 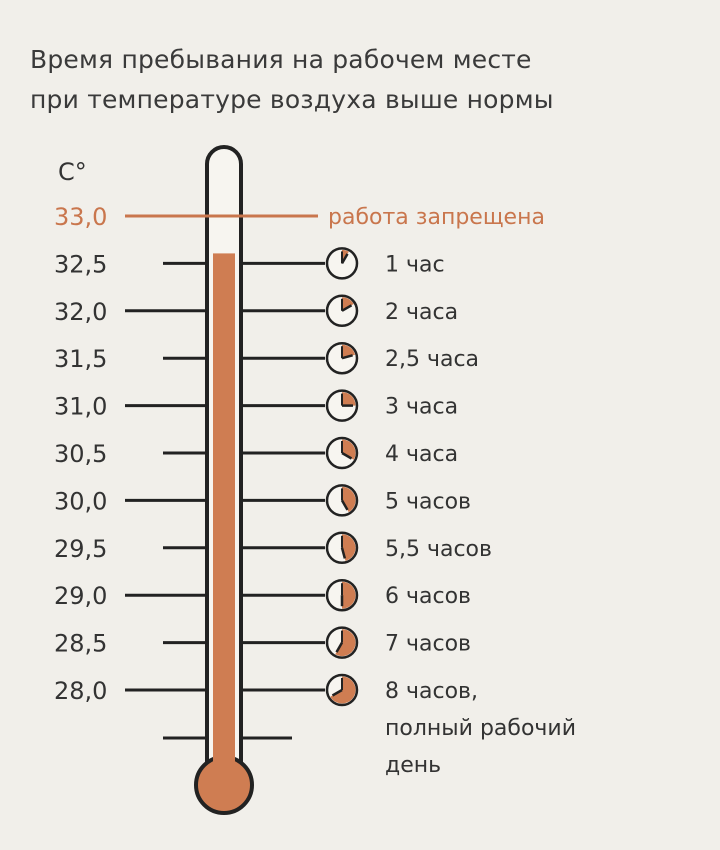 What do you see at coordinates (80, 359) in the screenshot?
I see `temp-label-3: 31,5` at bounding box center [80, 359].